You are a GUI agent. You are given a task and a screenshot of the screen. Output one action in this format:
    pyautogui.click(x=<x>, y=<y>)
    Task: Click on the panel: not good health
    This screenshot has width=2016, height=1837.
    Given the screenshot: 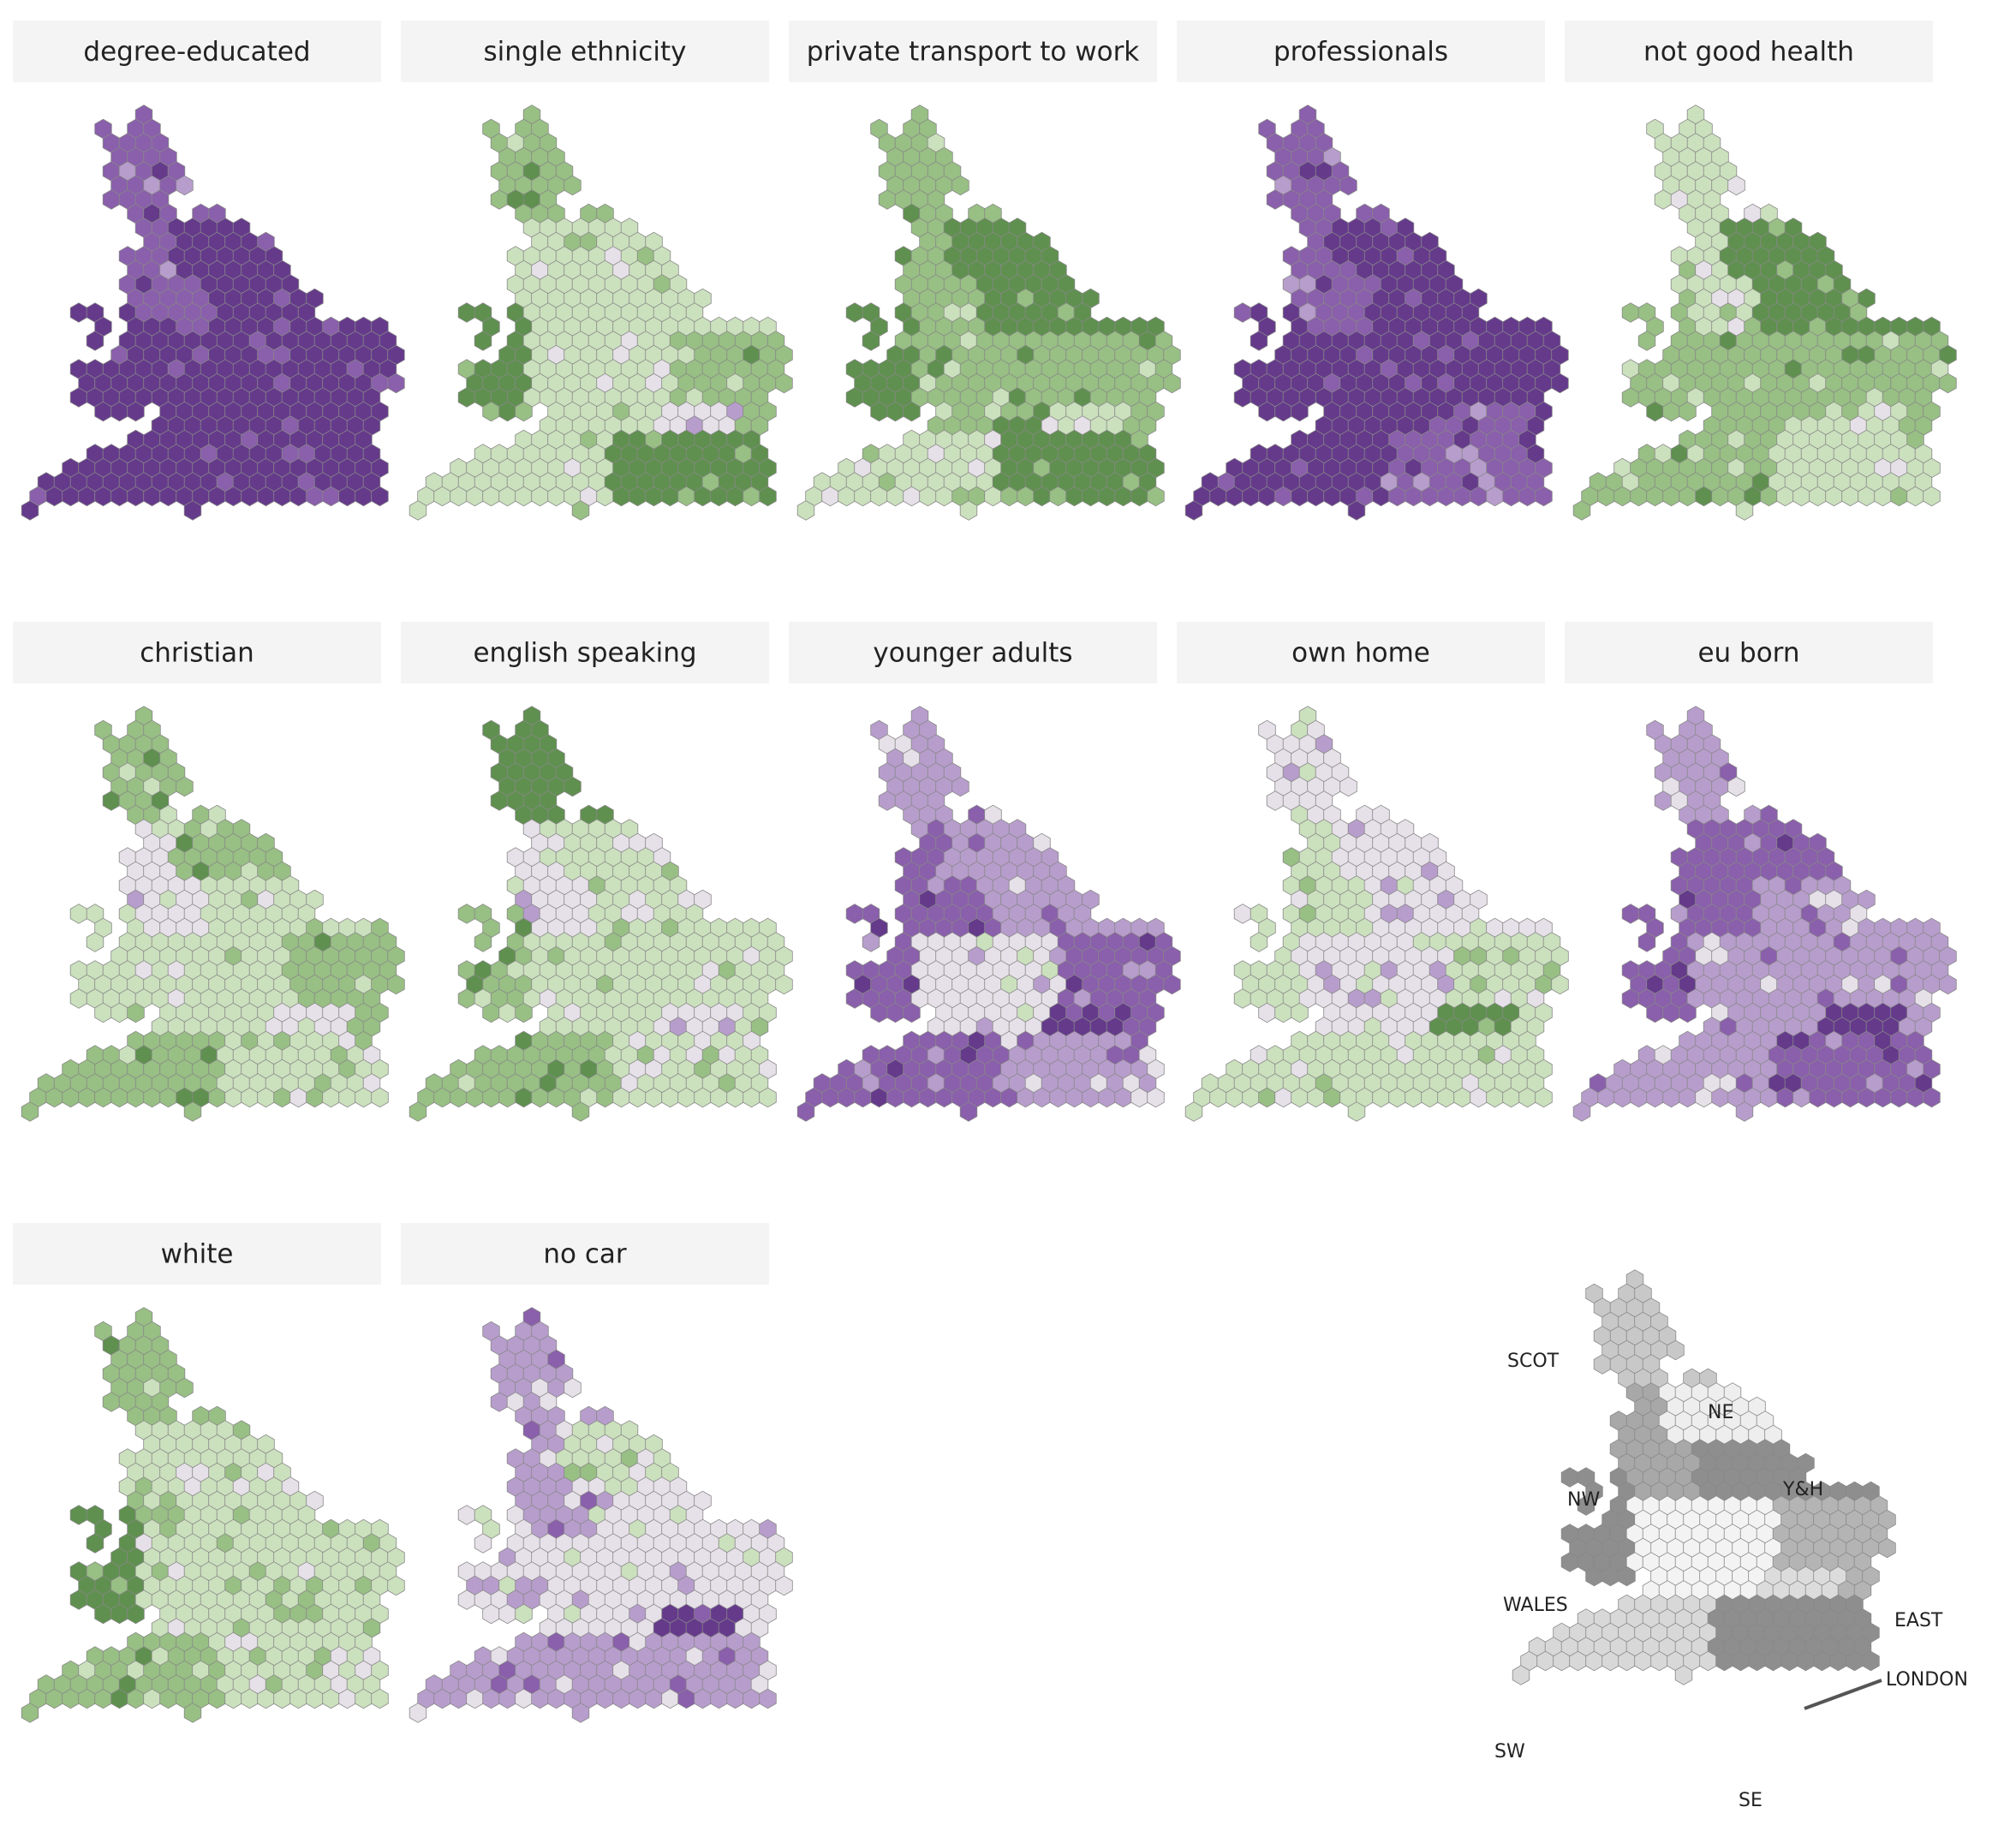 What is the action you would take?
    pyautogui.click(x=1761, y=271)
    